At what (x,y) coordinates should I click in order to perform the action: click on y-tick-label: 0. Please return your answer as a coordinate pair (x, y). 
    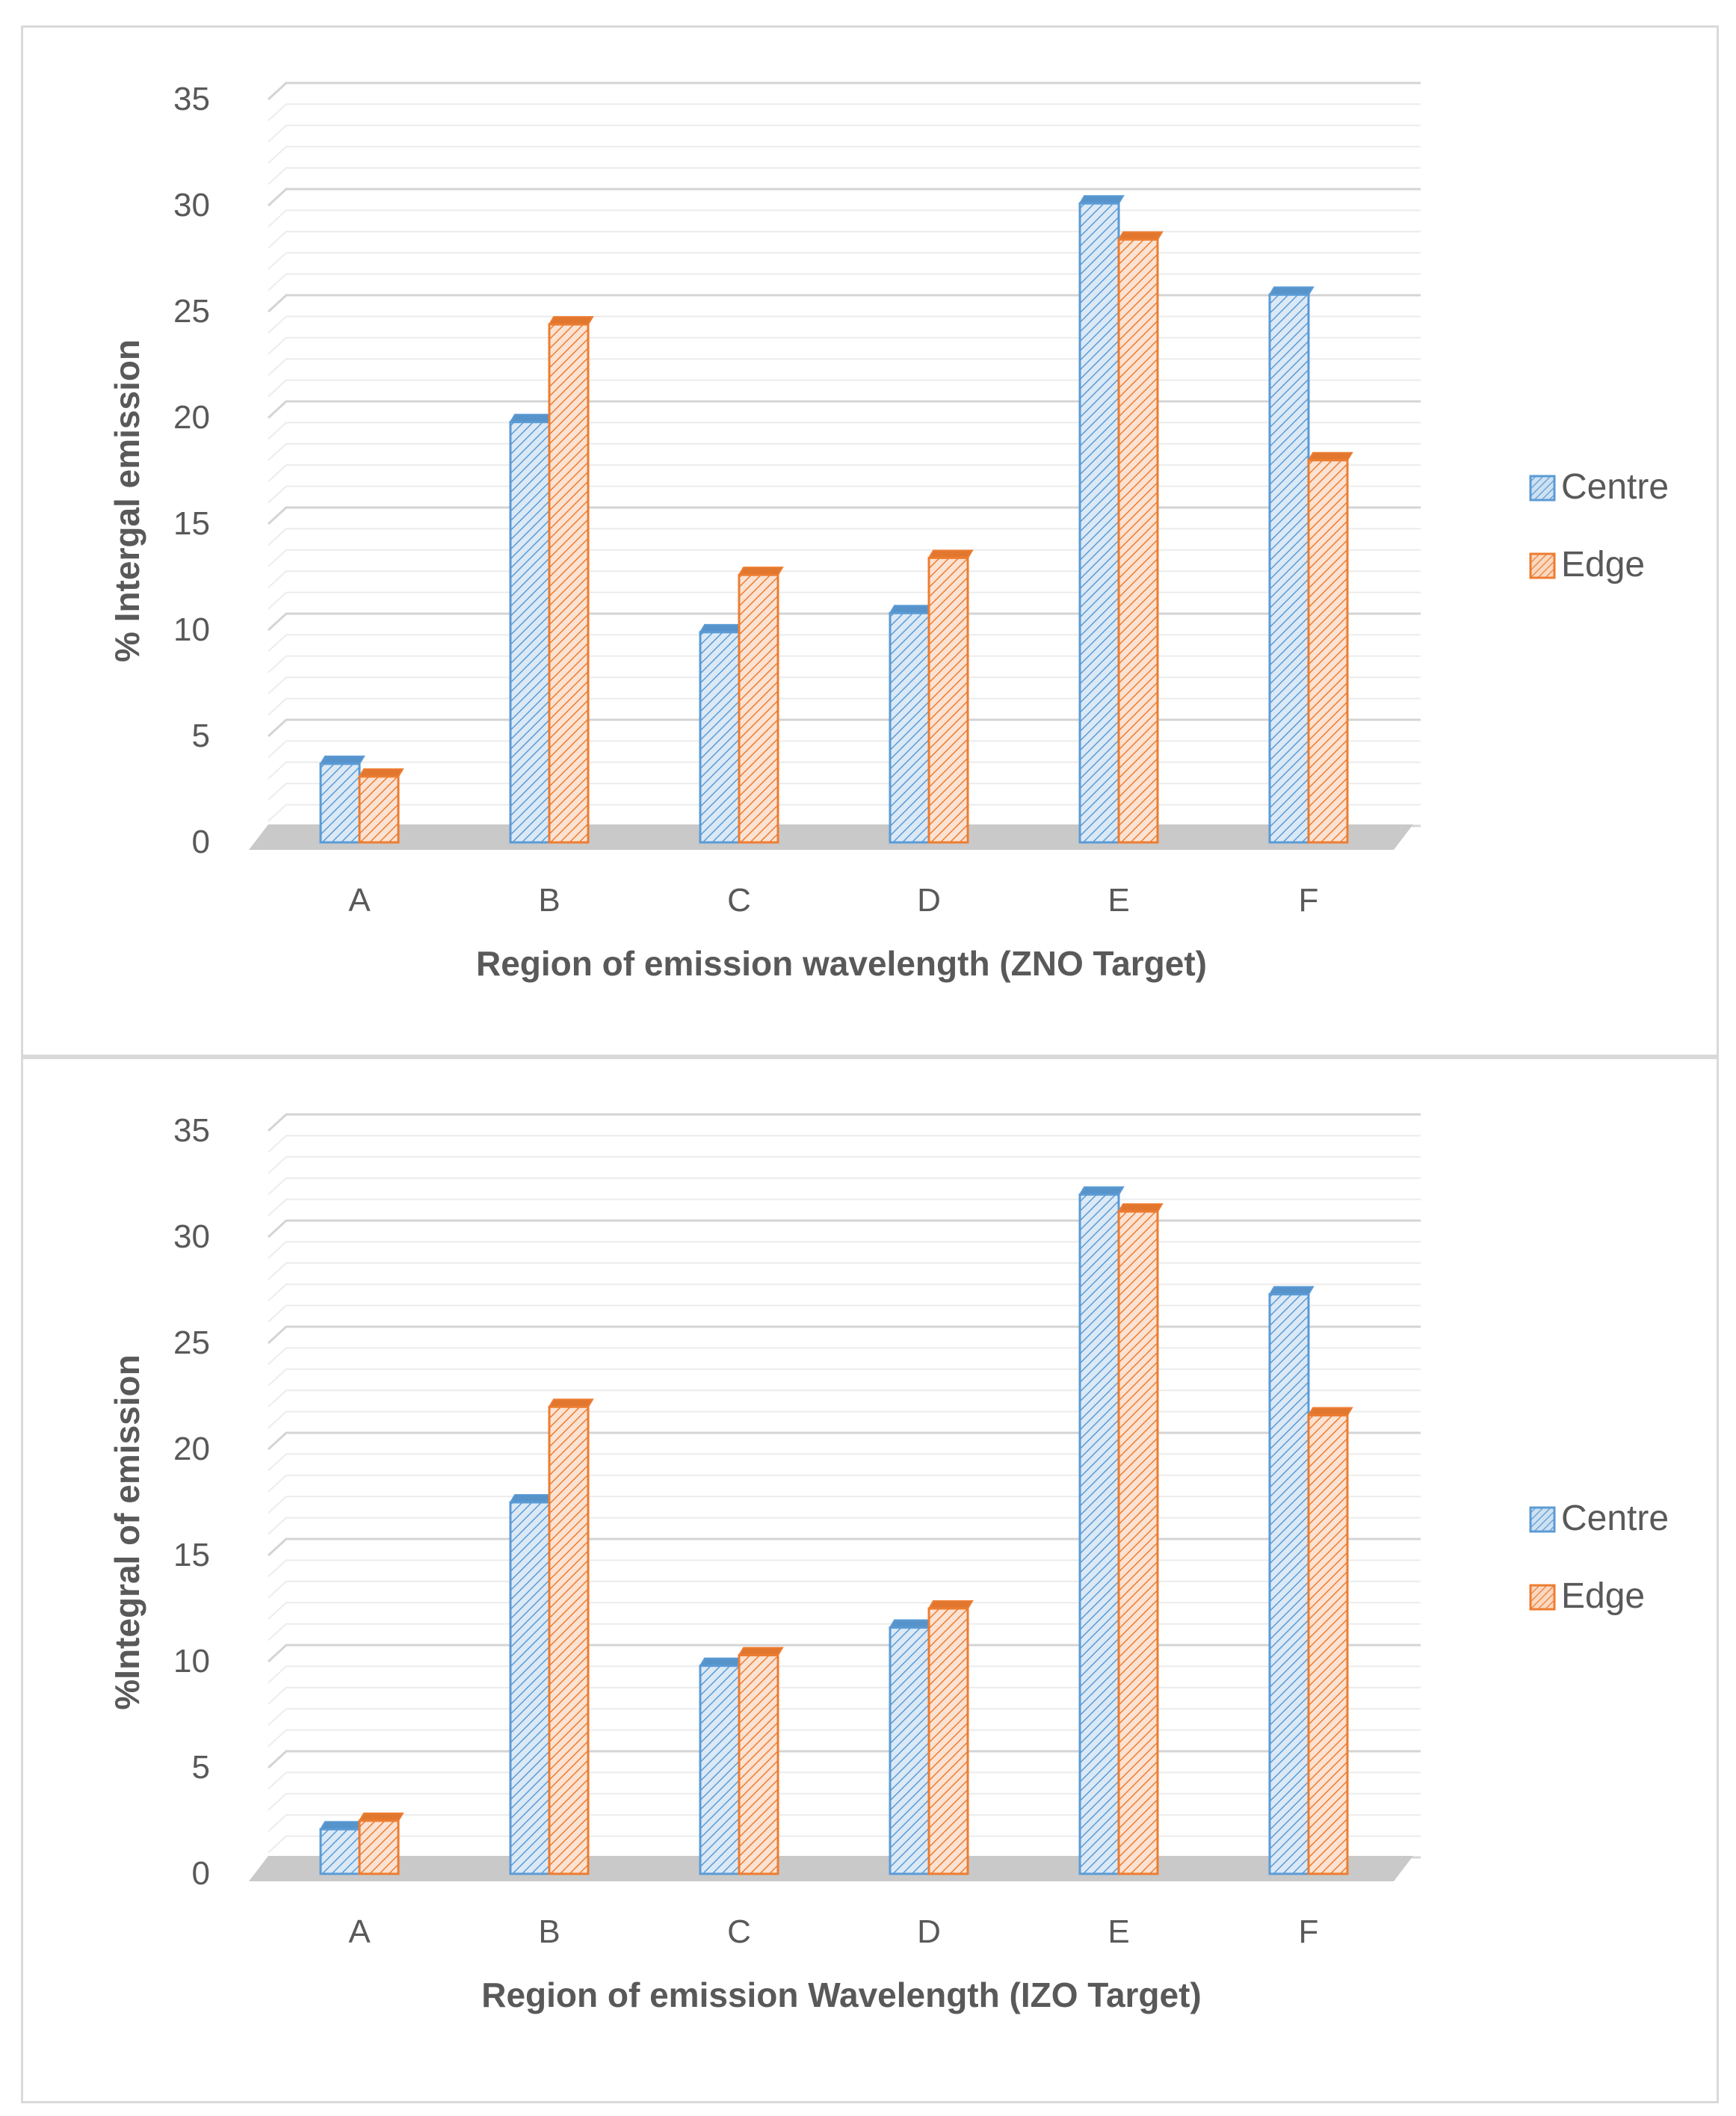
    Looking at the image, I should click on (201, 842).